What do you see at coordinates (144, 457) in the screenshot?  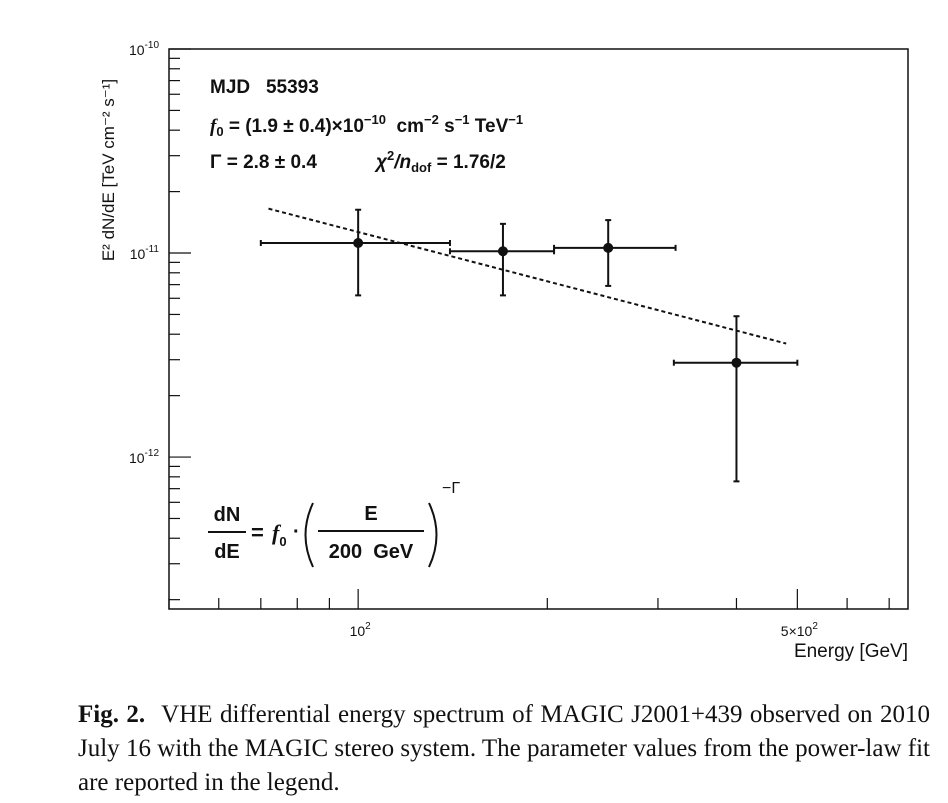 I see `y-tick-label: 10-12` at bounding box center [144, 457].